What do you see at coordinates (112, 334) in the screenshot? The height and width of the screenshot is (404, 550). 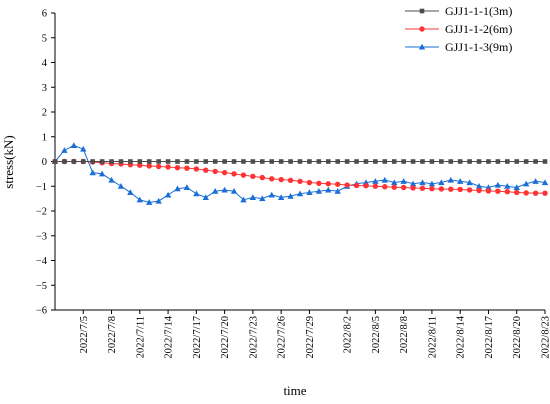 I see `x-tick-label: 2022/7/8` at bounding box center [112, 334].